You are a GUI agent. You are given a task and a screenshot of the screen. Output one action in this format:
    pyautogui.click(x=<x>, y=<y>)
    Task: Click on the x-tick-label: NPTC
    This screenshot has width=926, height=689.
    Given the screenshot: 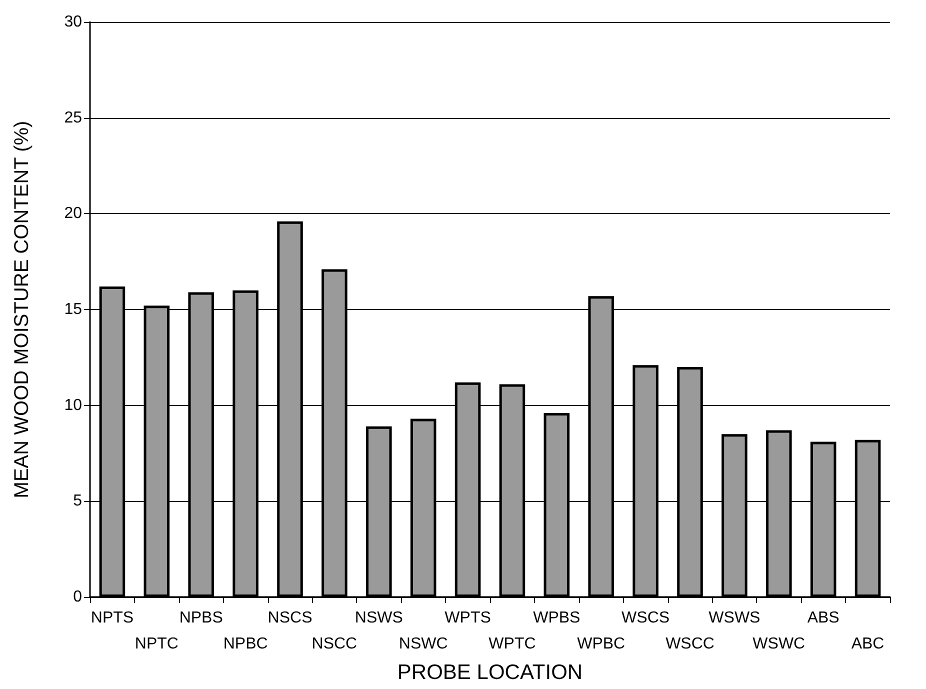 What is the action you would take?
    pyautogui.click(x=156, y=644)
    